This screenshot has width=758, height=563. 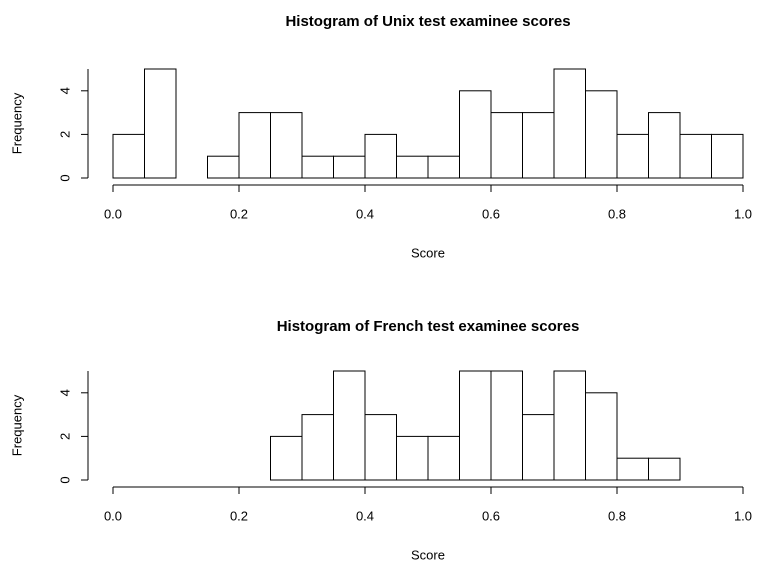 I want to click on chart-title: Histogram of French test examinee scores, so click(x=428, y=326).